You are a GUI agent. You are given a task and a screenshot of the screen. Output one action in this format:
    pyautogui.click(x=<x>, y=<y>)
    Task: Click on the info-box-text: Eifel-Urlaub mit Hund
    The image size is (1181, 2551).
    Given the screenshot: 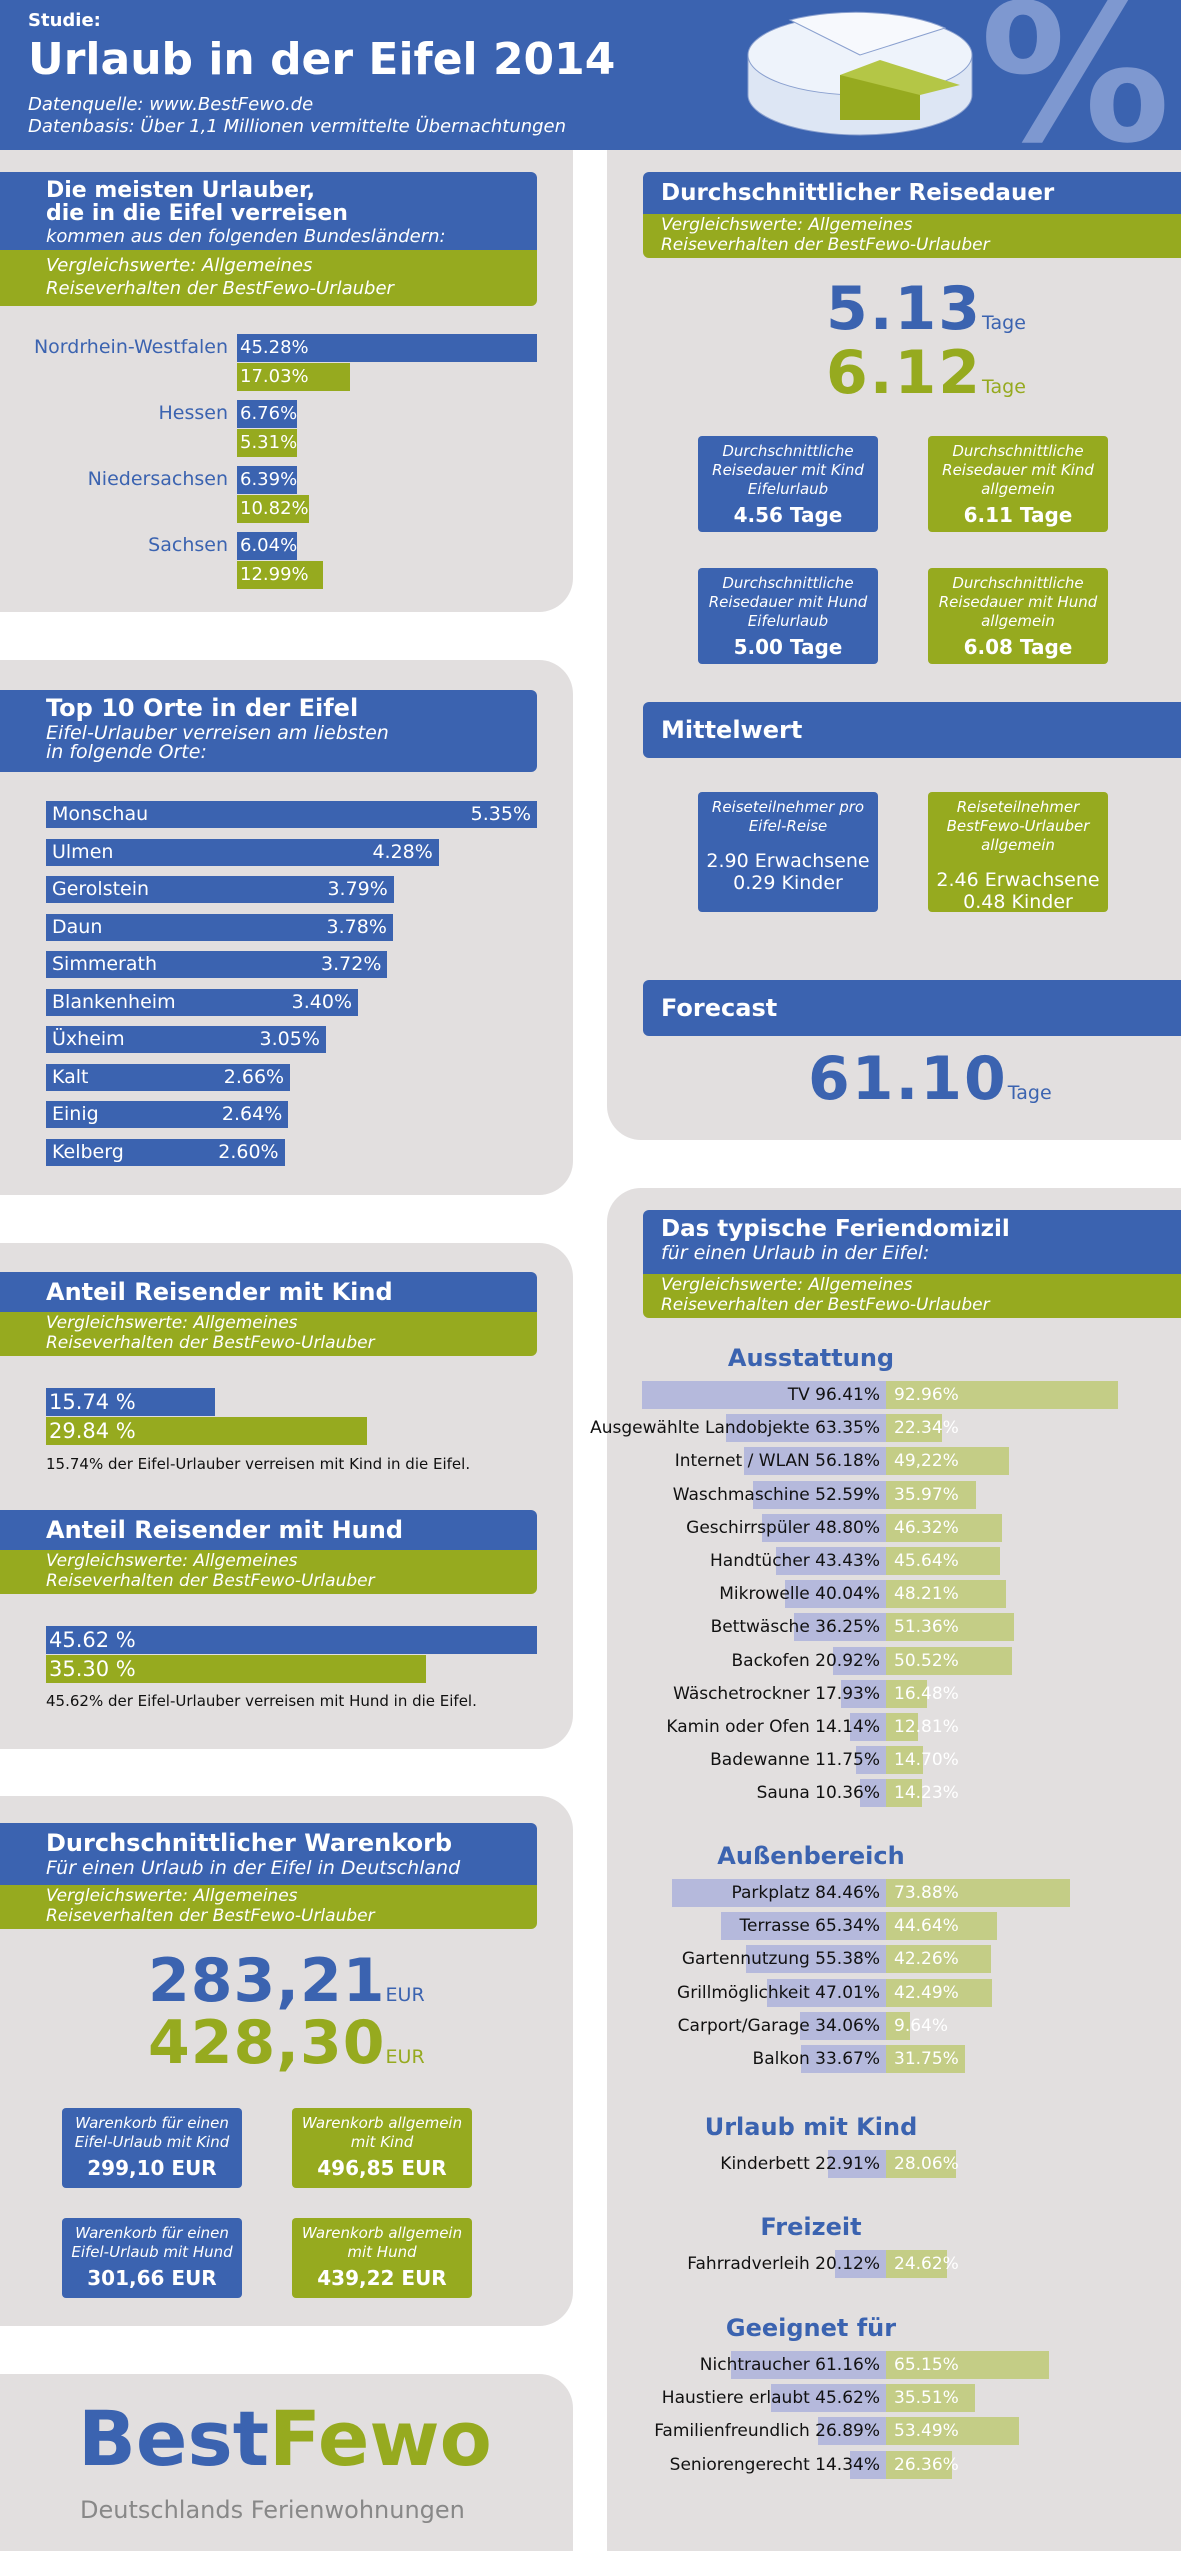 What is the action you would take?
    pyautogui.click(x=152, y=2252)
    